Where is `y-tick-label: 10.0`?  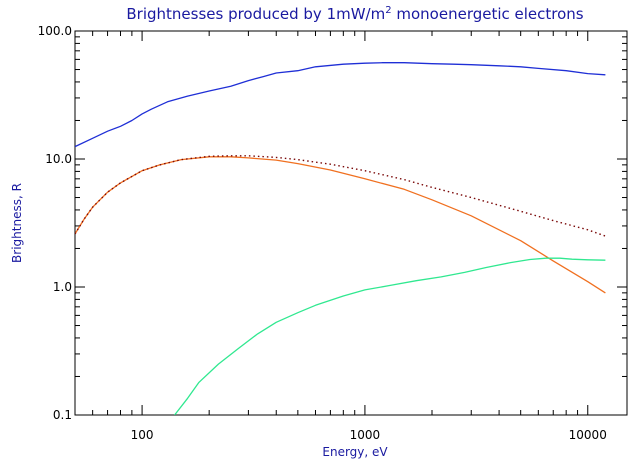
y-tick-label: 10.0 is located at coordinates (58, 159).